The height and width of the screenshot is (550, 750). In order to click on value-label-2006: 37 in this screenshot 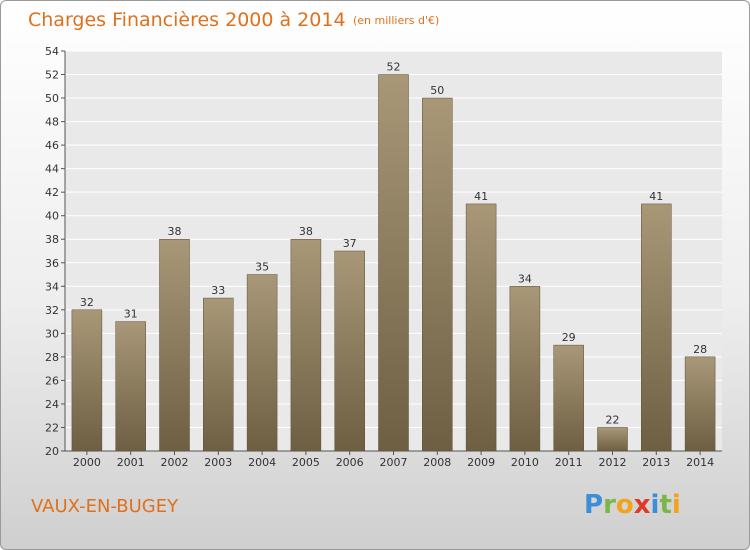, I will do `click(350, 243)`.